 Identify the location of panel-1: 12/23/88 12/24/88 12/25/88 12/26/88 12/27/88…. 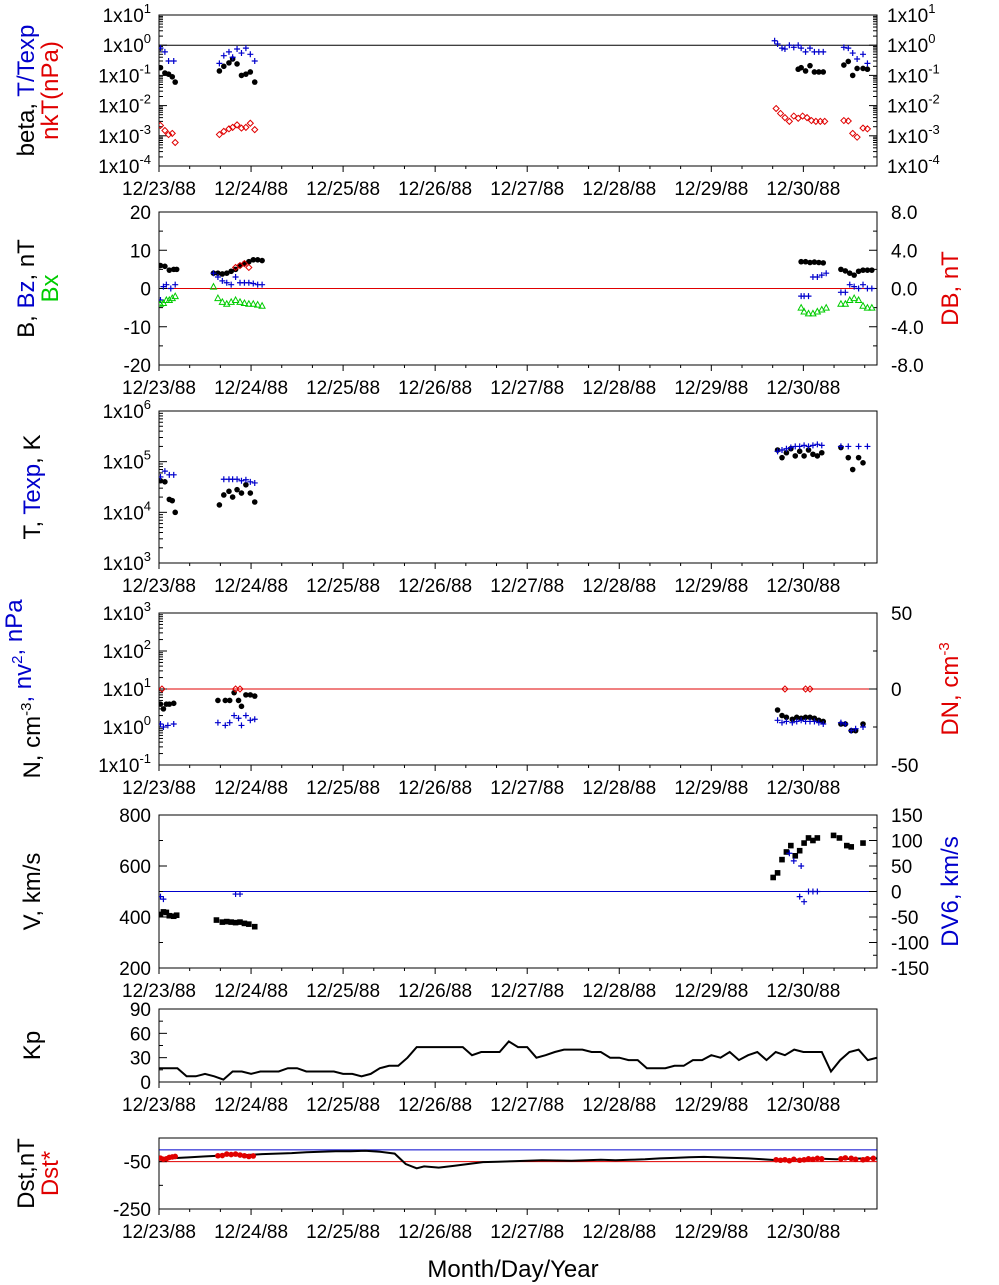
(488, 301).